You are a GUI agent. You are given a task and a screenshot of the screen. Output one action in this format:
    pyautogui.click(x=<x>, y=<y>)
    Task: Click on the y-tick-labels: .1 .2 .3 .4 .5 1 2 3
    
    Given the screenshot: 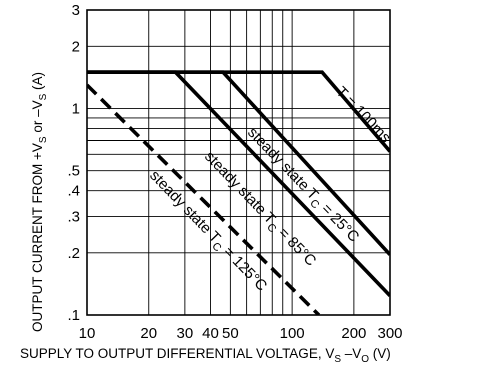 What is the action you would take?
    pyautogui.click(x=73, y=163)
    